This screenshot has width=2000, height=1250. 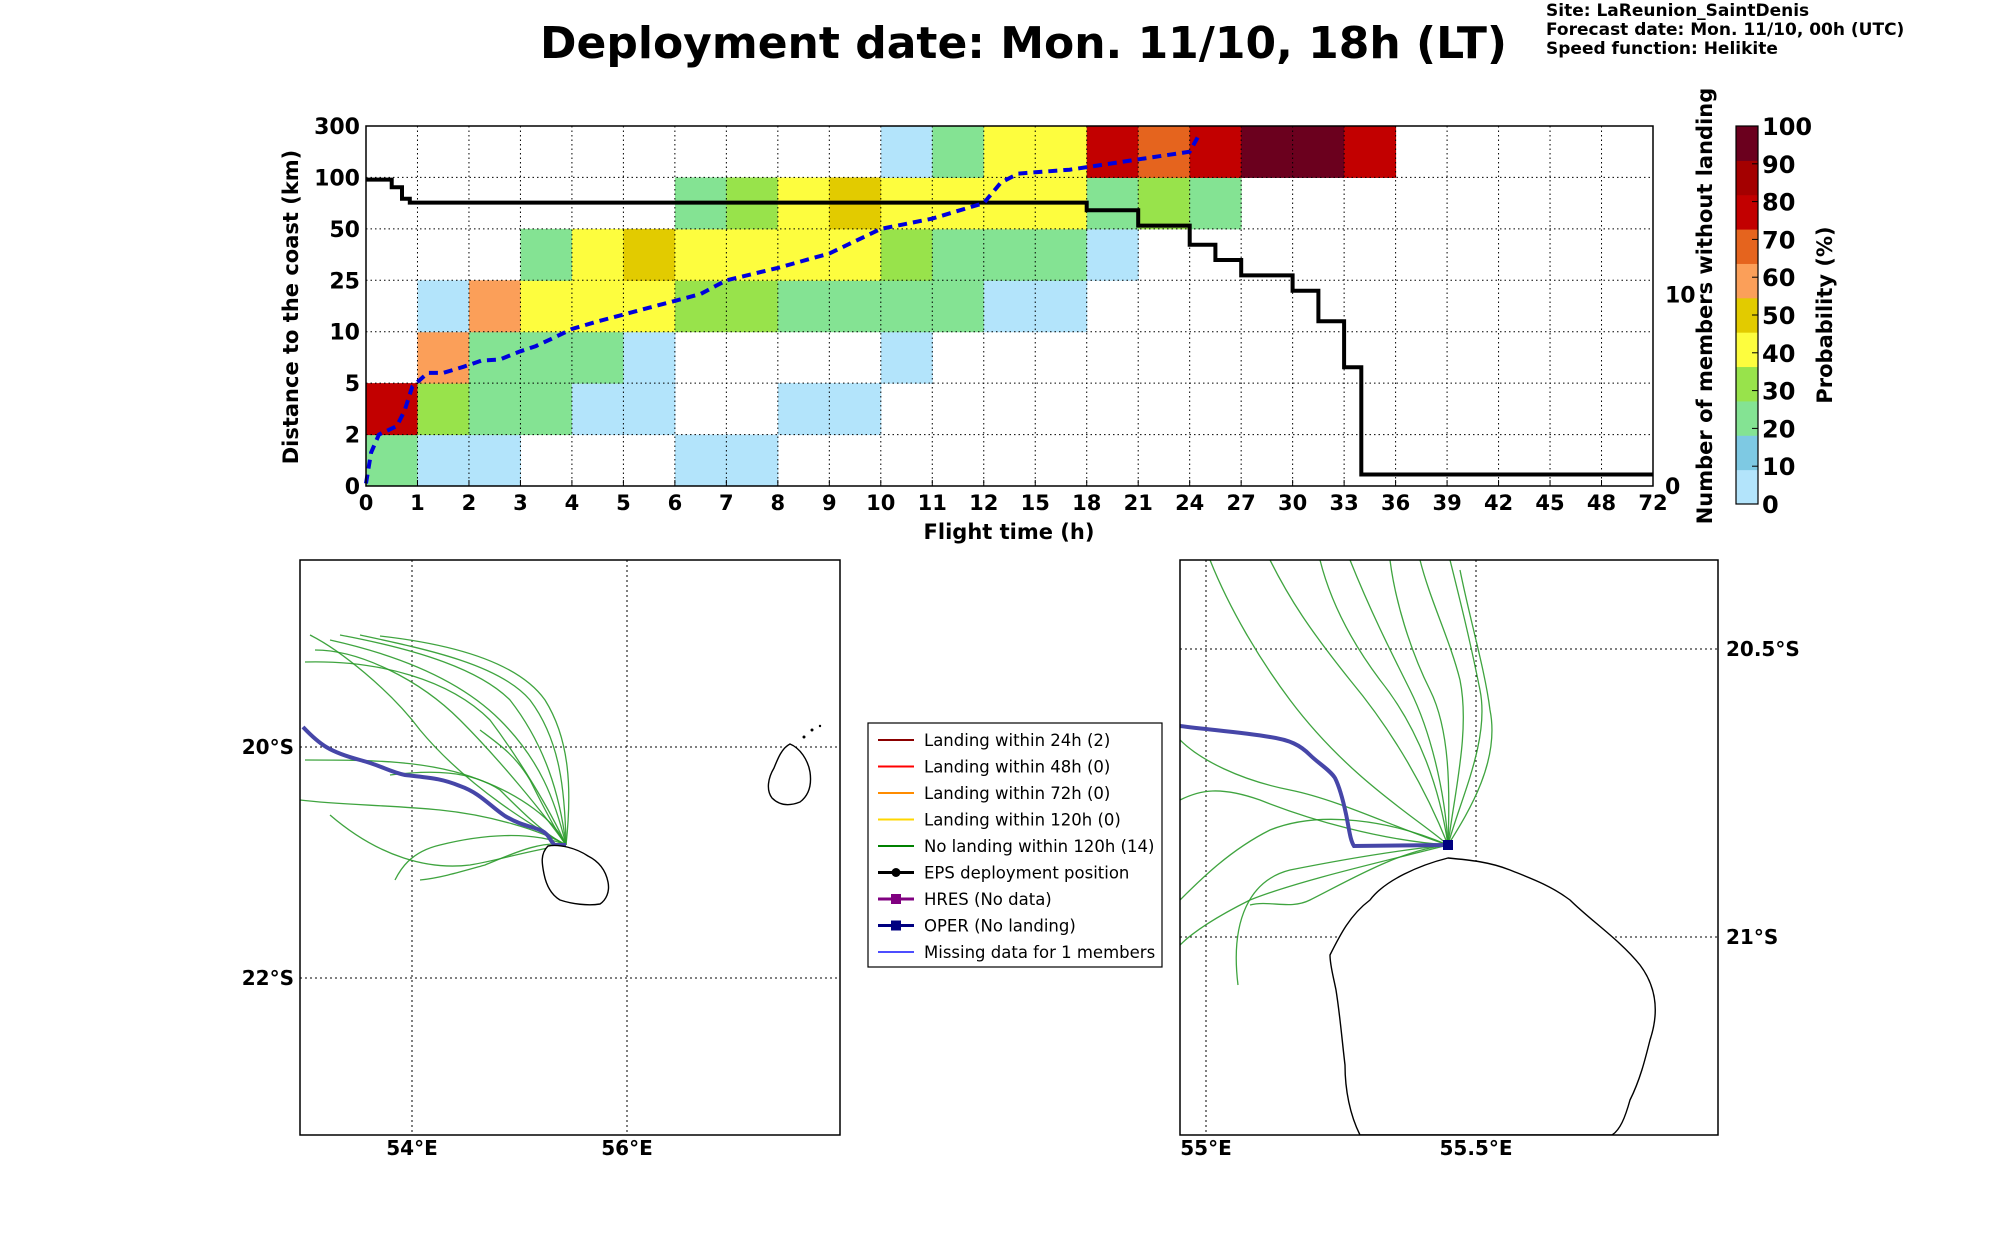 I want to click on legend-frame, so click(x=1015, y=845).